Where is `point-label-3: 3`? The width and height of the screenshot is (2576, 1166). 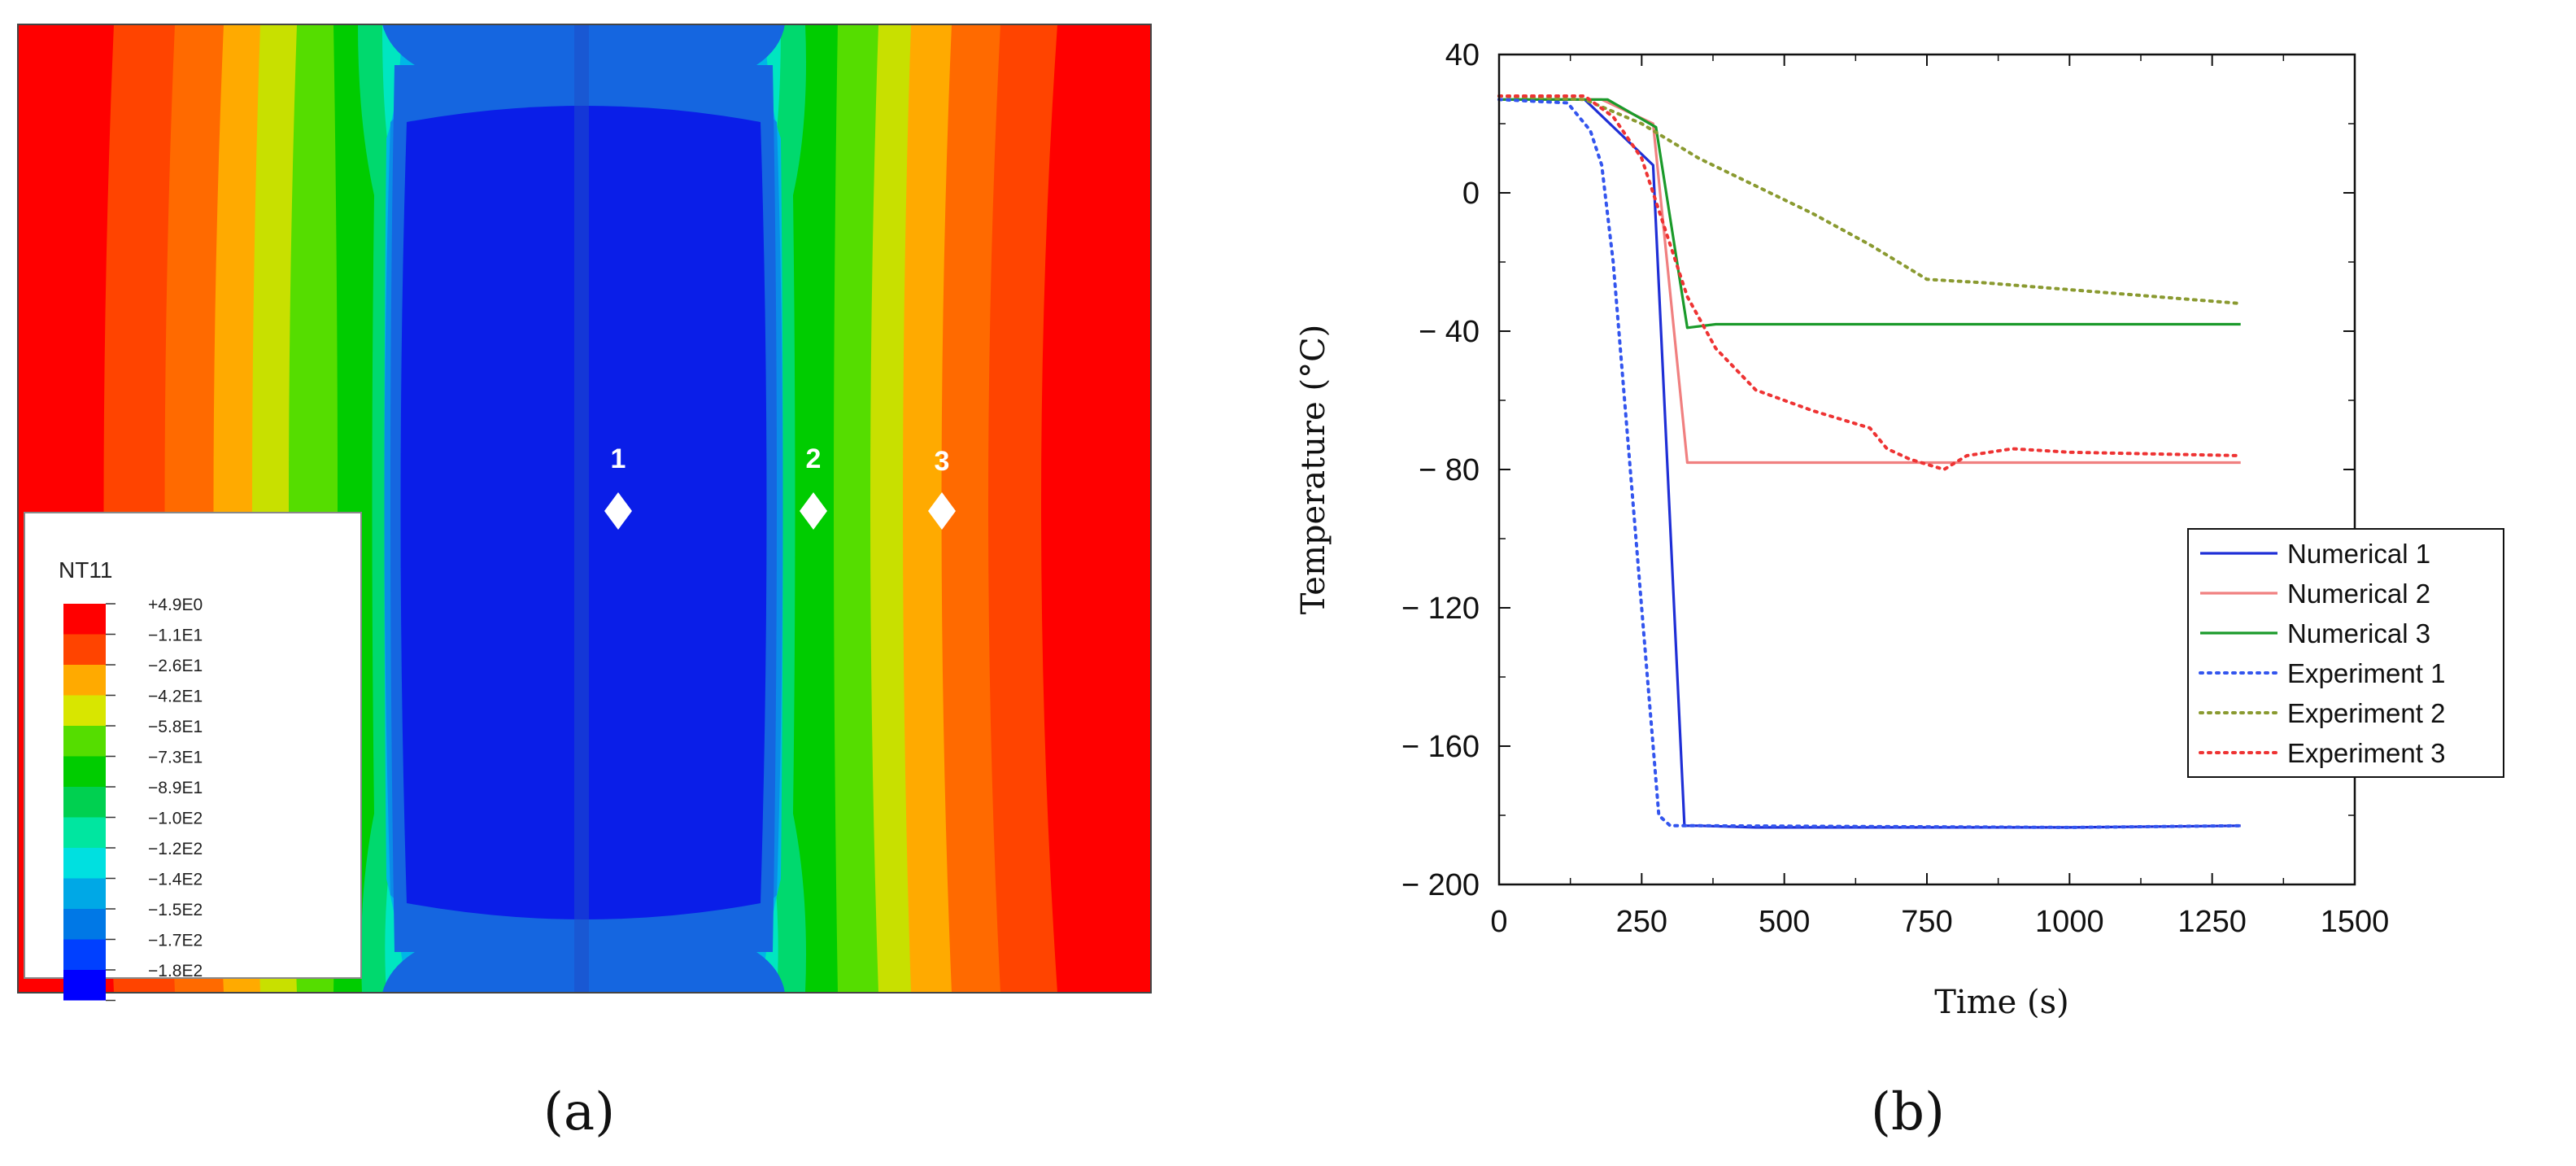
point-label-3: 3 is located at coordinates (942, 461).